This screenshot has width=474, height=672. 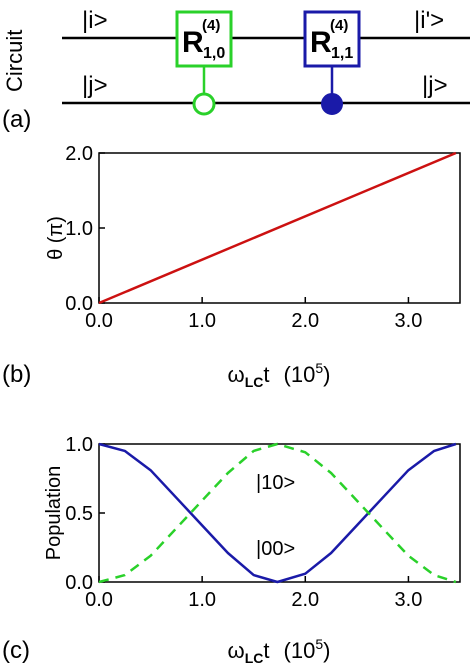 I want to click on population-y-tick-label: 0.5, so click(x=79, y=514).